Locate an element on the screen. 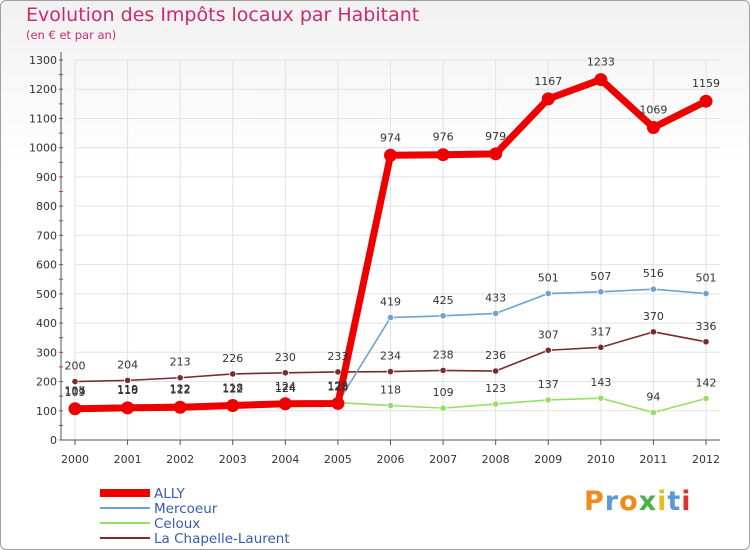 The image size is (750, 550). data-label: 115 is located at coordinates (75, 390).